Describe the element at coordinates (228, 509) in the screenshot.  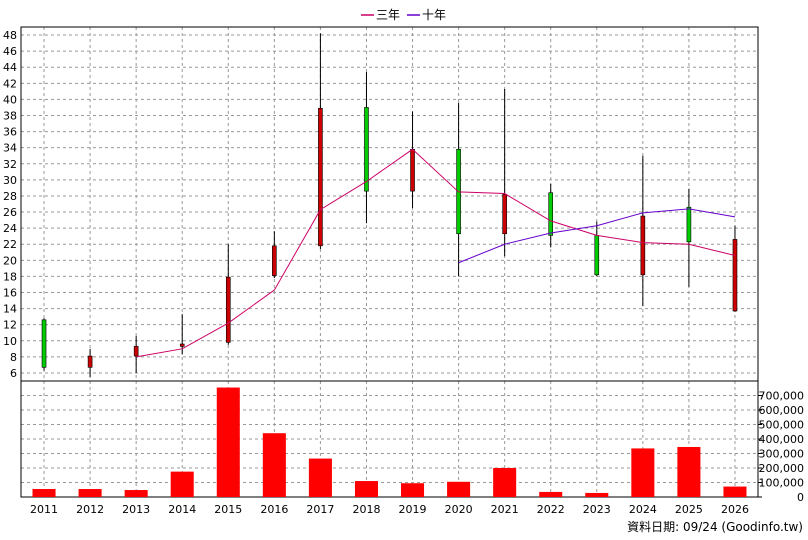
I see `x-tick-label: 2015` at that location.